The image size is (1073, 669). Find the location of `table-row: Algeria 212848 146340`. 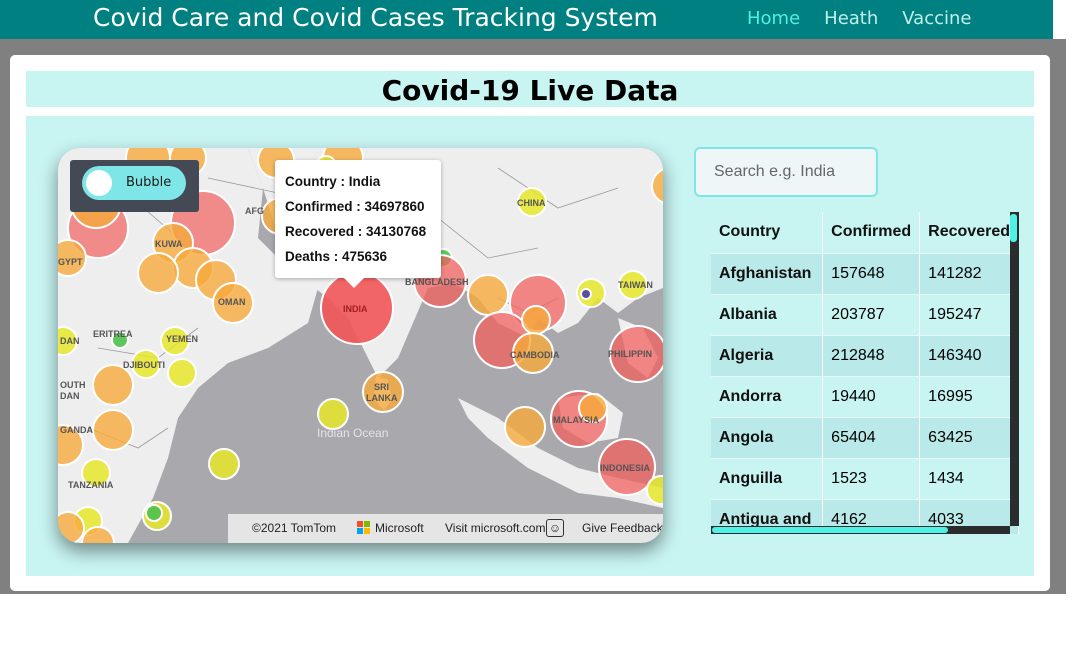

table-row: Algeria 212848 146340 is located at coordinates (865, 356).